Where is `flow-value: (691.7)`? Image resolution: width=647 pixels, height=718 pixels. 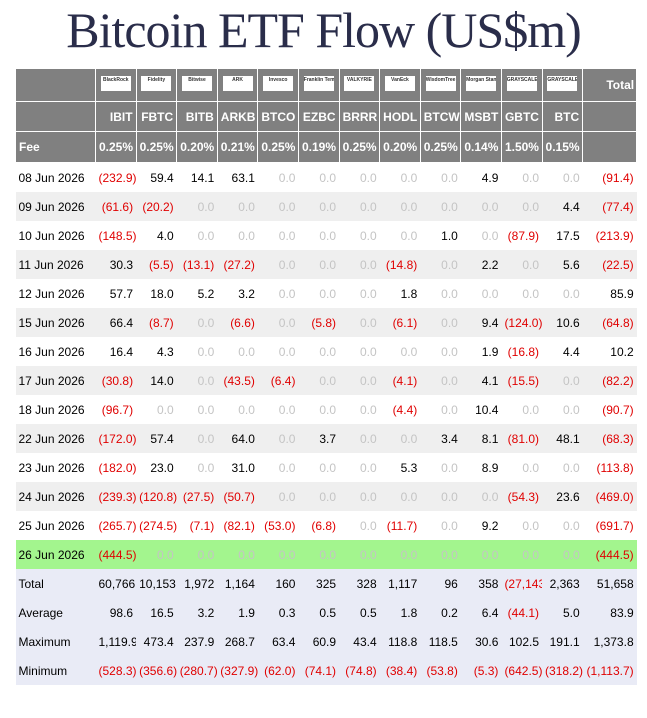
flow-value: (691.7) is located at coordinates (614, 525).